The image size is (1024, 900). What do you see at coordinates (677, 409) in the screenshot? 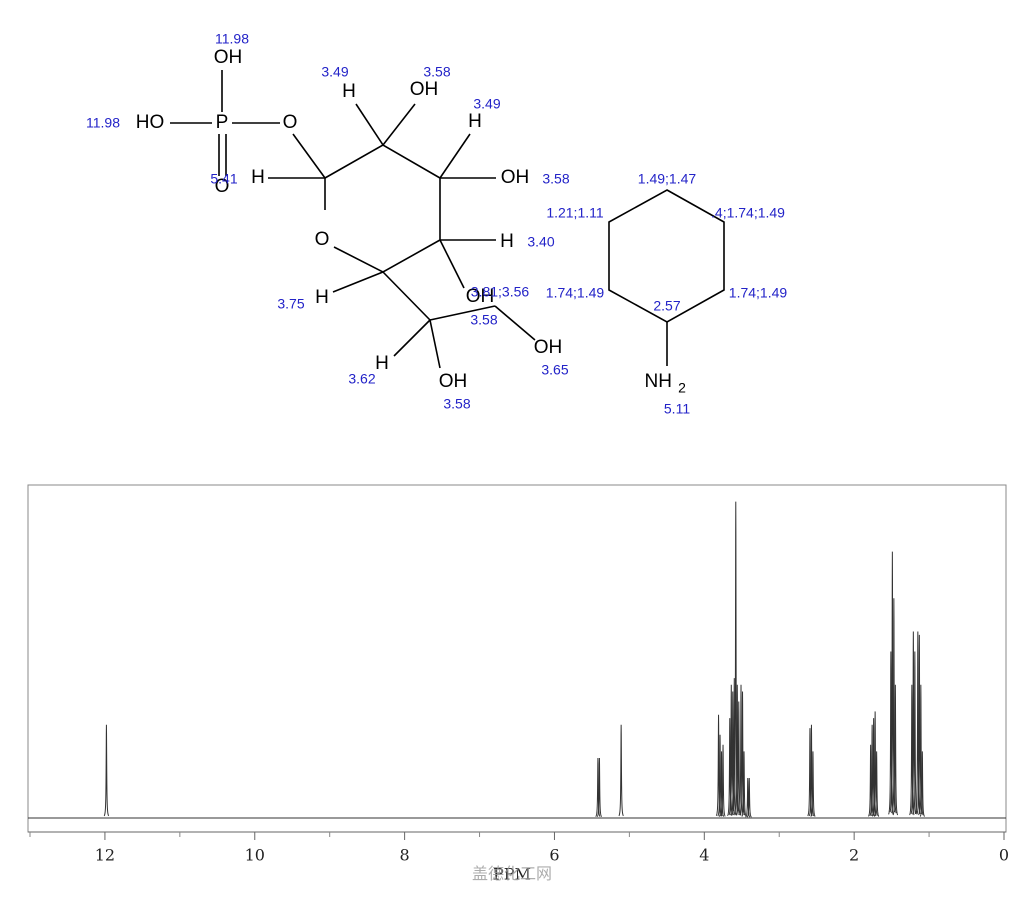
I see `shift-label: 5.11` at bounding box center [677, 409].